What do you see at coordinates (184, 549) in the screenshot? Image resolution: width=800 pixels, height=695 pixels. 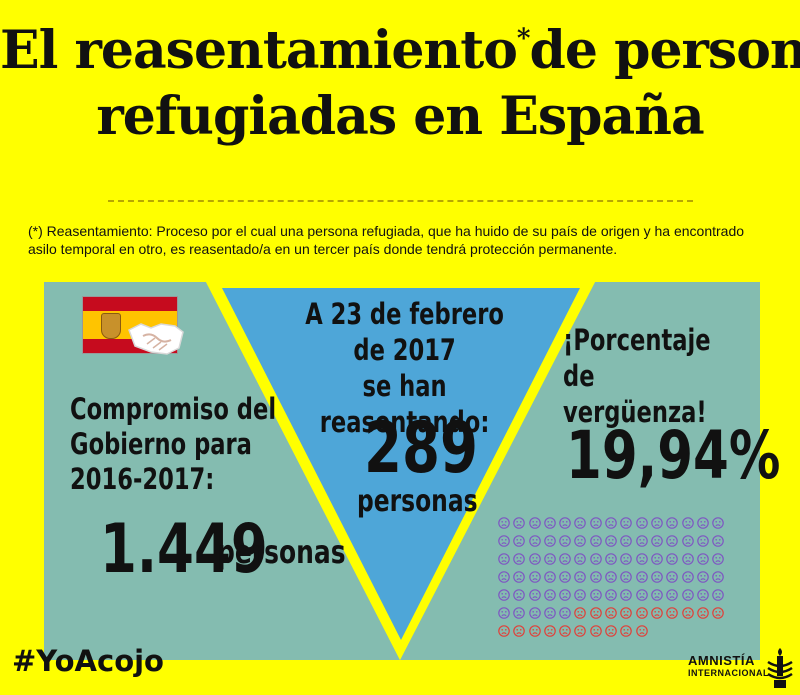 I see `left-number: 1.449` at bounding box center [184, 549].